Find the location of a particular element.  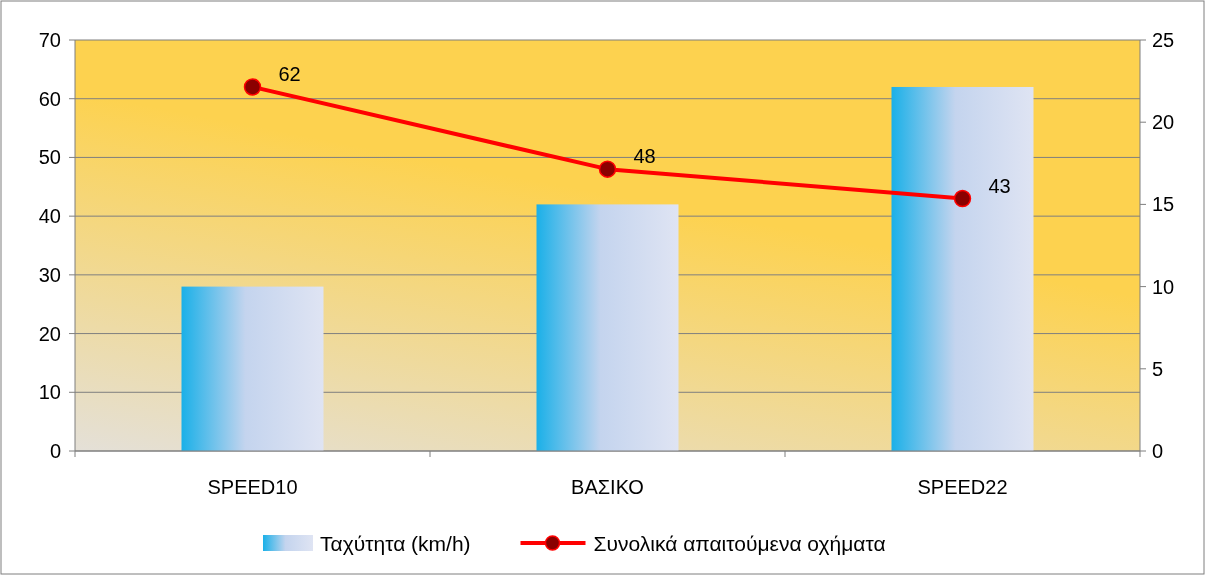

y-tick-label: 70 is located at coordinates (49, 40).